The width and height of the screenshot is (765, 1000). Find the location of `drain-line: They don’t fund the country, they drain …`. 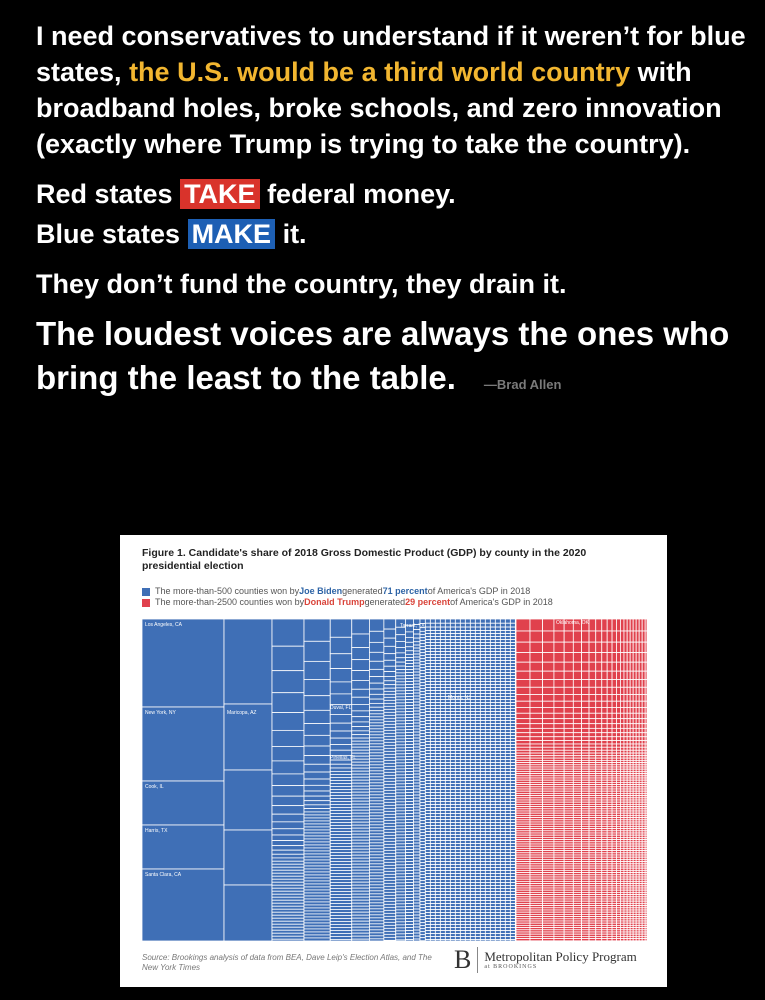

drain-line: They don’t fund the country, they drain … is located at coordinates (301, 284).